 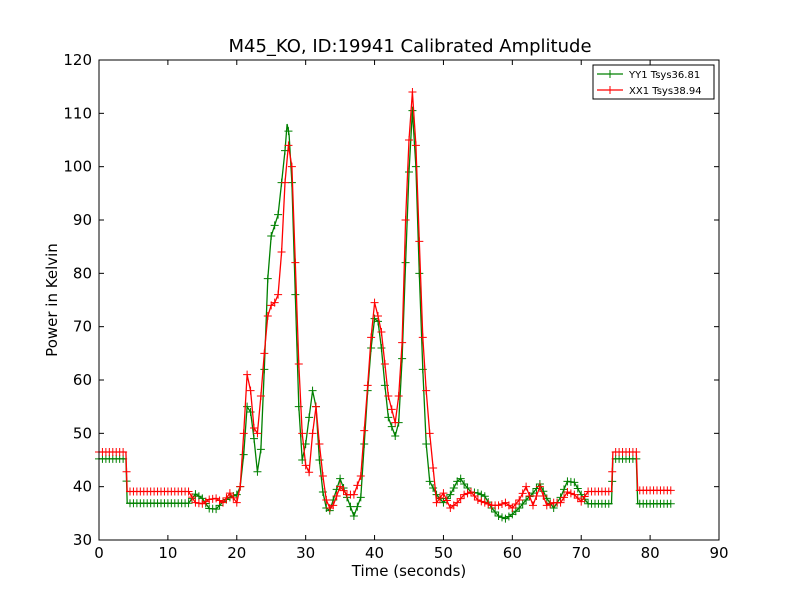 What do you see at coordinates (649, 91) in the screenshot?
I see `legend-entry-2: XX1 Tsys38.94` at bounding box center [649, 91].